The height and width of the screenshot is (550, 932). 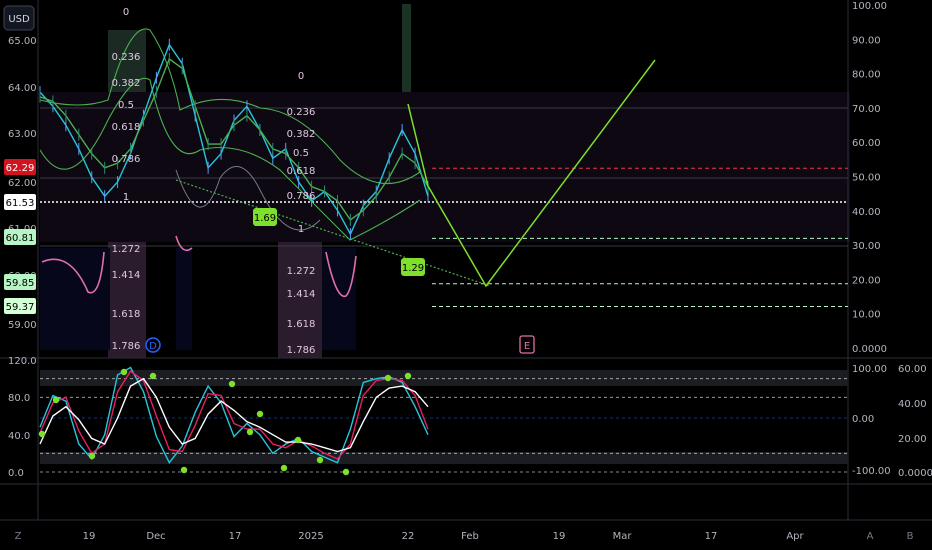 I want to click on time-axis-2: 17, so click(x=235, y=536).